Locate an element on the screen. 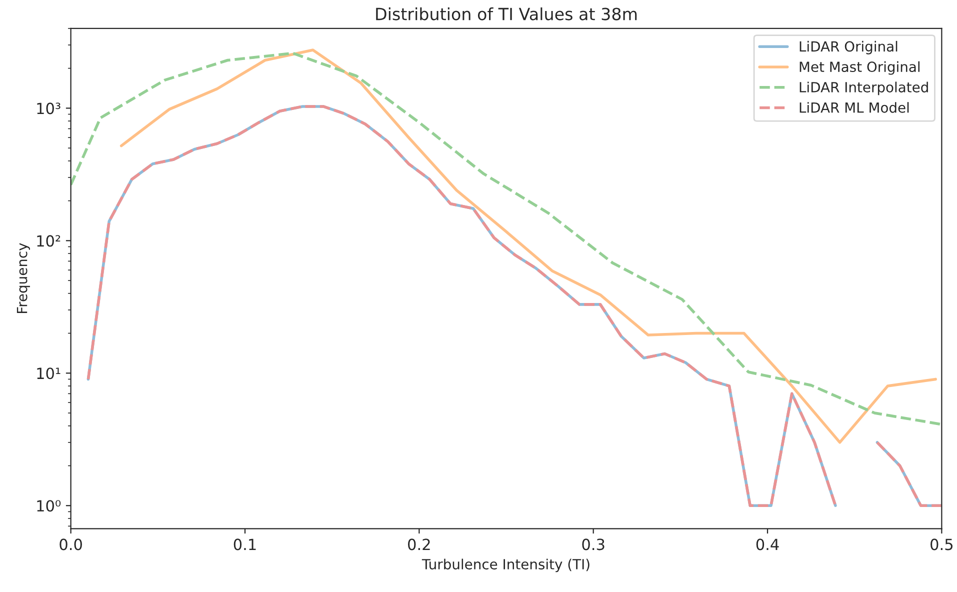 Image resolution: width=957 pixels, height=592 pixels. chart-title: Distribution of TI Values at 38m is located at coordinates (506, 13).